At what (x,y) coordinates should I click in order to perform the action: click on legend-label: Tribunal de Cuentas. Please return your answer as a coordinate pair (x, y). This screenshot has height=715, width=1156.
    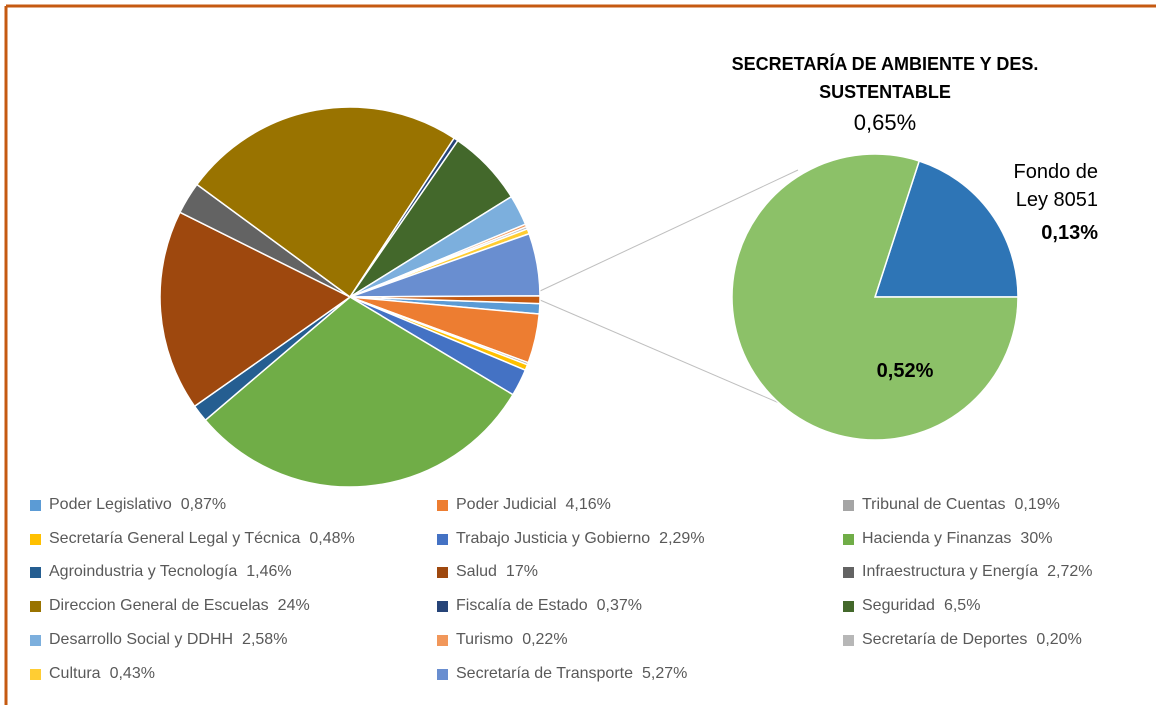
    Looking at the image, I should click on (934, 504).